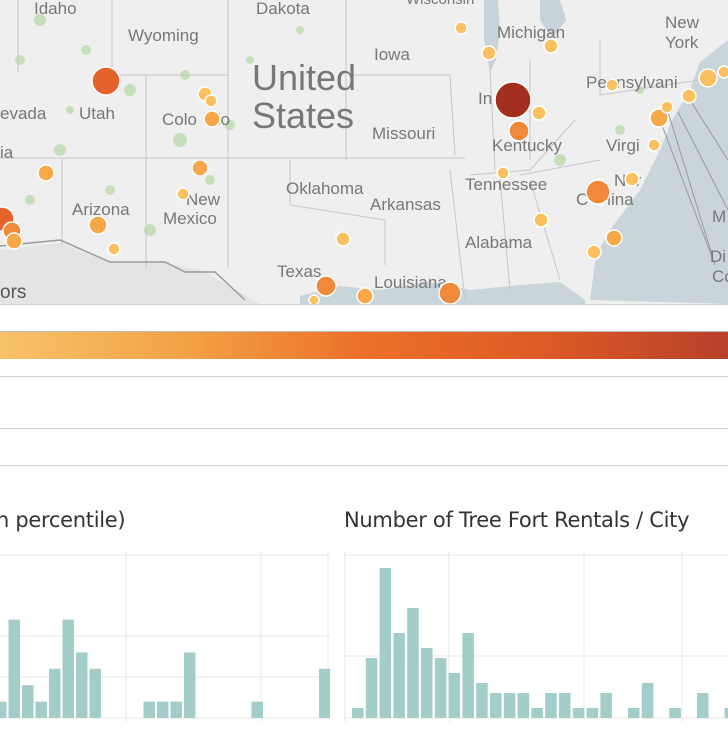  Describe the element at coordinates (303, 115) in the screenshot. I see `label-country-2: States` at that location.